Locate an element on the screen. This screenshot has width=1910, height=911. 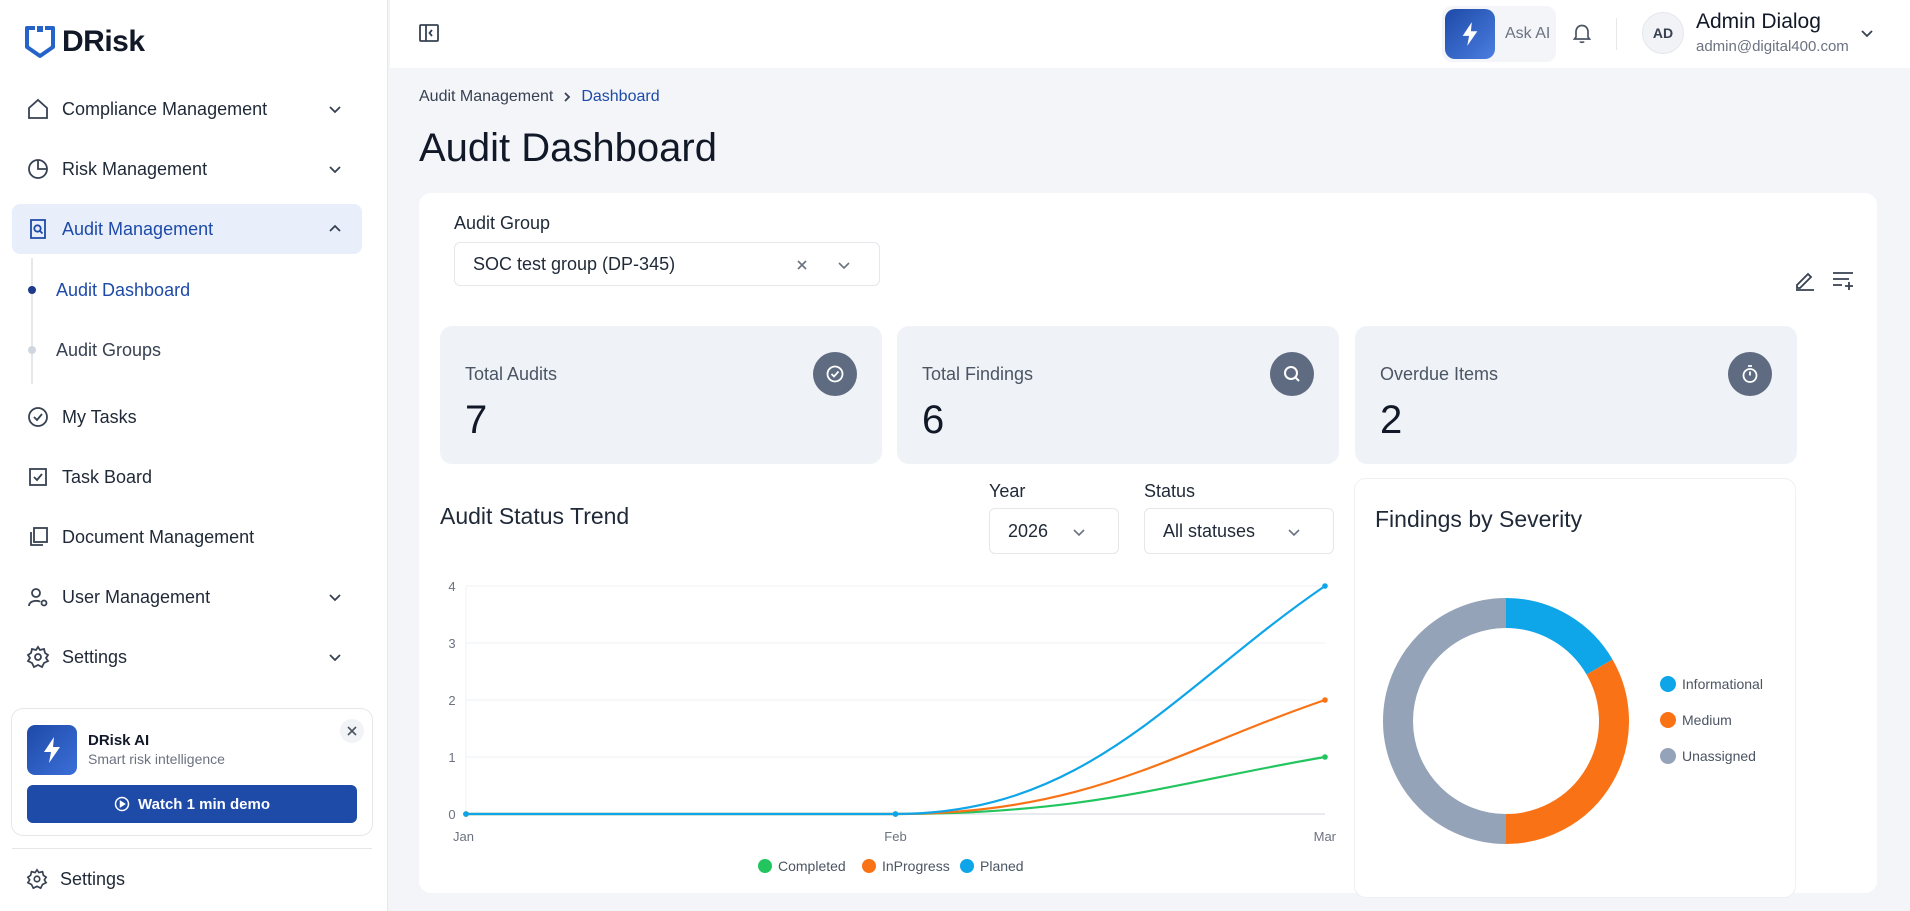
stat-value: 2 is located at coordinates (1391, 420).